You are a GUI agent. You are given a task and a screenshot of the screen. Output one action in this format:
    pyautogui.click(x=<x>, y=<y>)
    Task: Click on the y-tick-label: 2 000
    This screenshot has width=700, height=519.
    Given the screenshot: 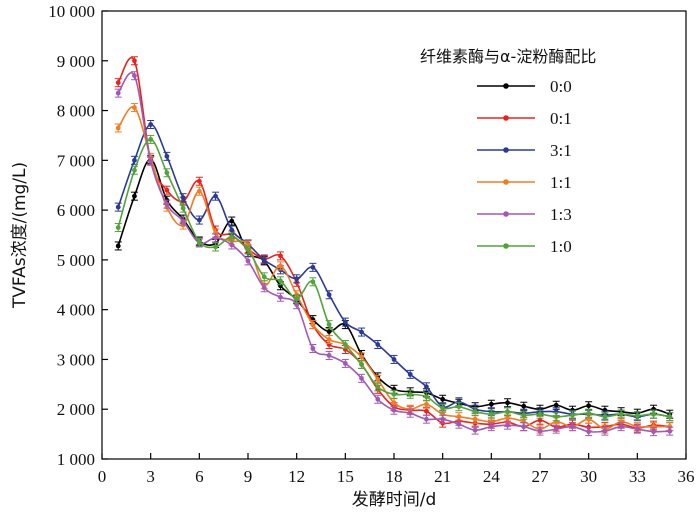 What is the action you would take?
    pyautogui.click(x=76, y=409)
    